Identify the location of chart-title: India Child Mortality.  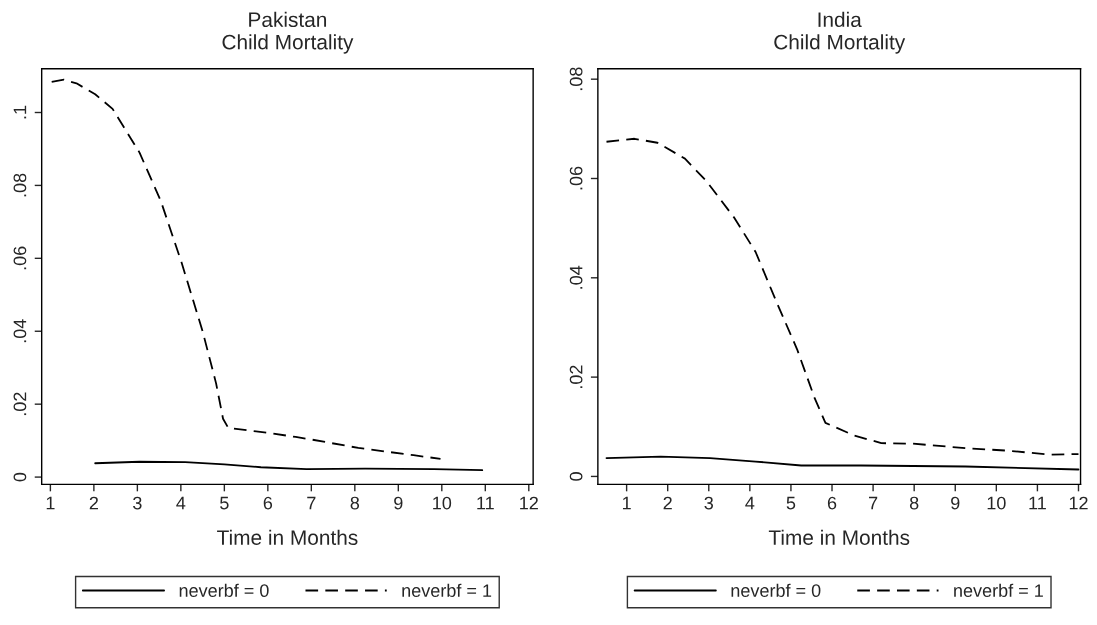
(840, 32).